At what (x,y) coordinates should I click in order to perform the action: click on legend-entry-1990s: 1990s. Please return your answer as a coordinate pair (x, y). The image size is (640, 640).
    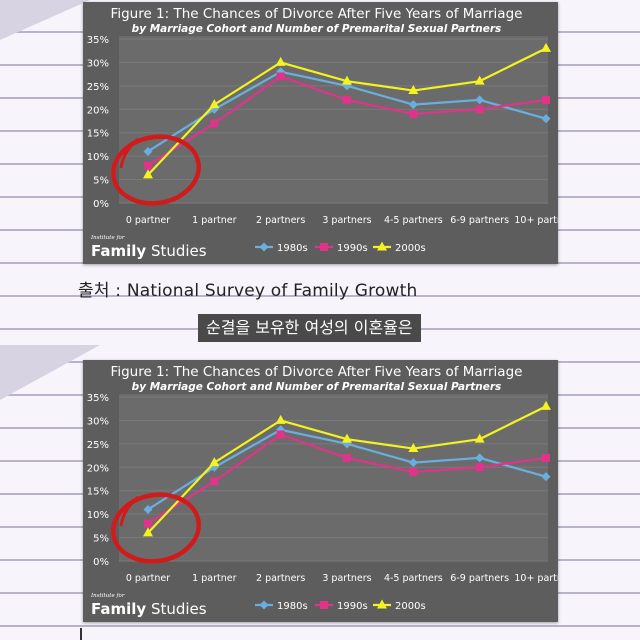
    Looking at the image, I should click on (341, 606).